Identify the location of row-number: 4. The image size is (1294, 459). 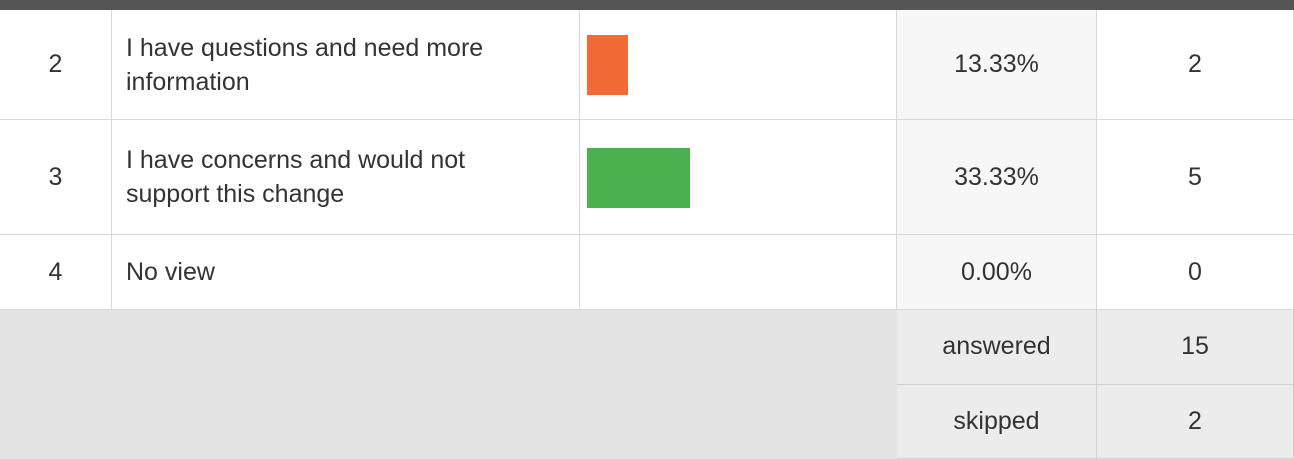
(56, 272).